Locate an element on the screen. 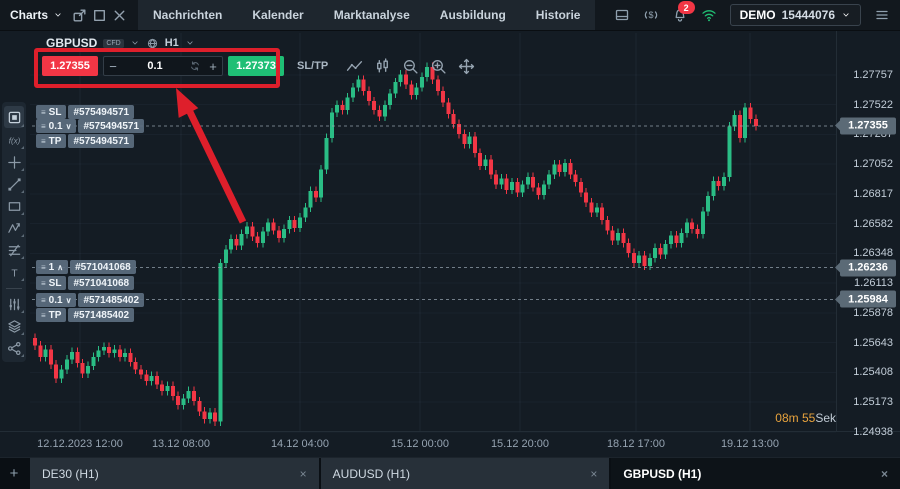 Image resolution: width=900 pixels, height=489 pixels. chart-type-icon is located at coordinates (14, 117).